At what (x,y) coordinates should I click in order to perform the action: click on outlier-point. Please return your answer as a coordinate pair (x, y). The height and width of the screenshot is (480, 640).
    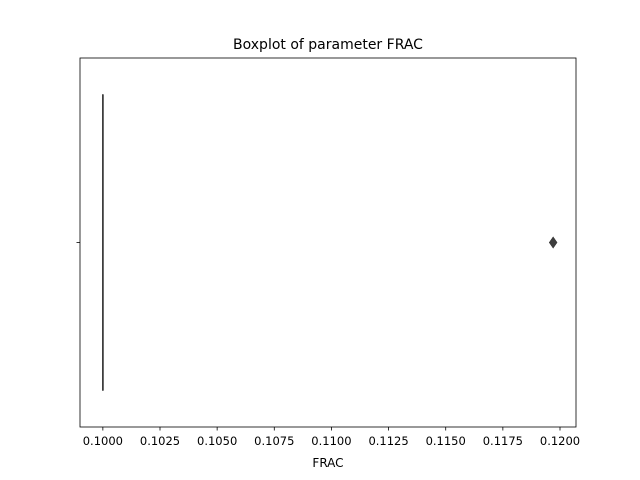
    Looking at the image, I should click on (553, 242).